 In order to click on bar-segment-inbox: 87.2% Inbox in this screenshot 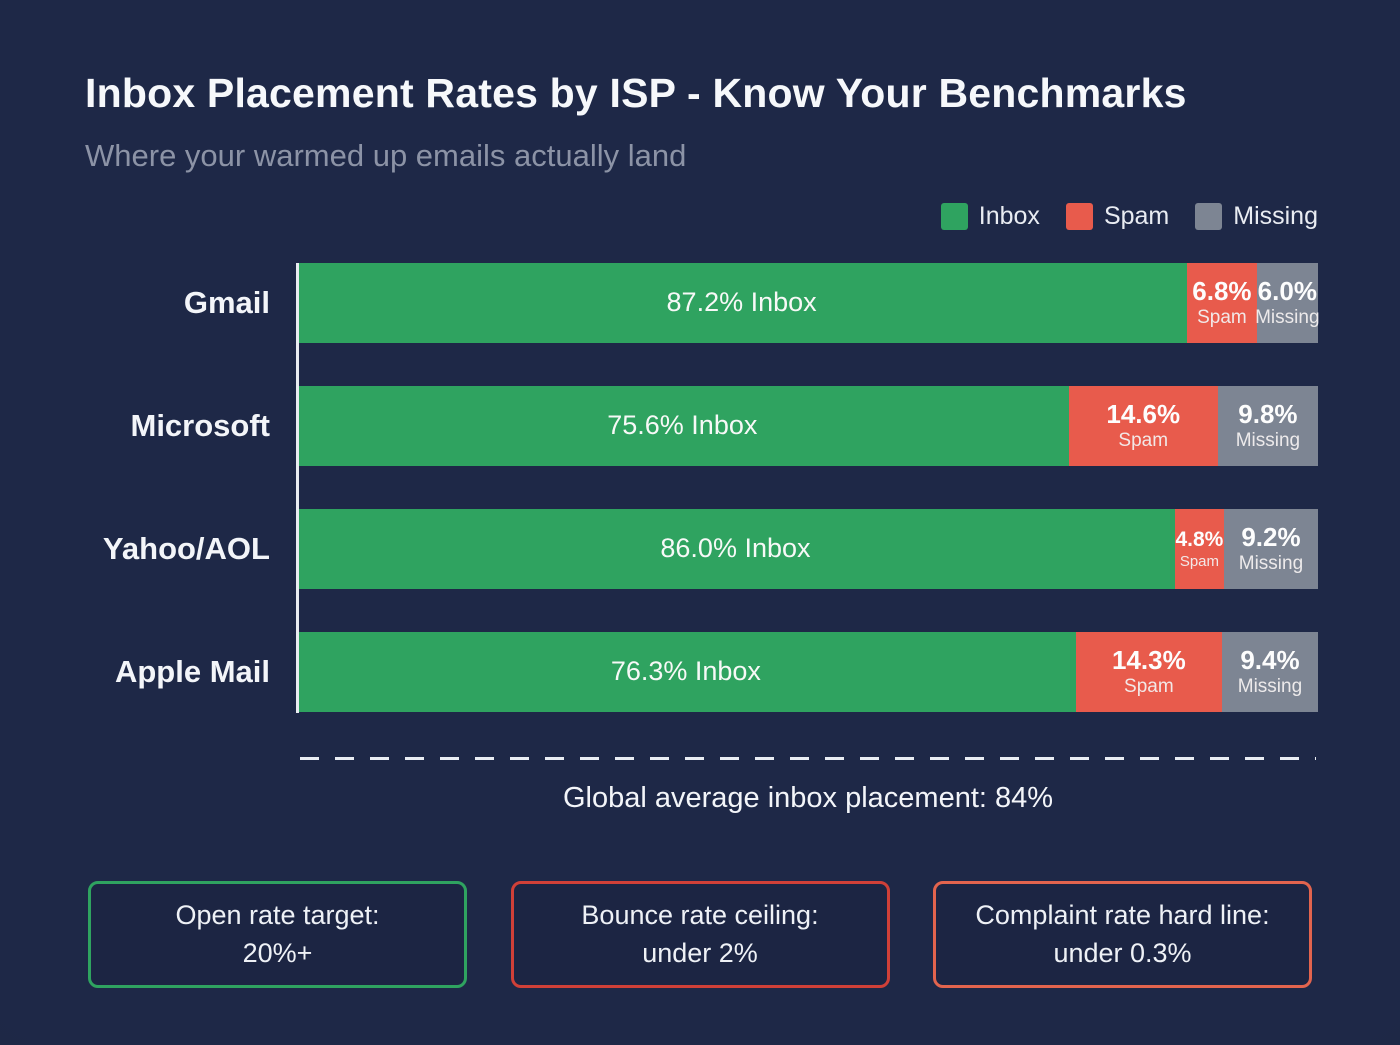, I will do `click(742, 303)`.